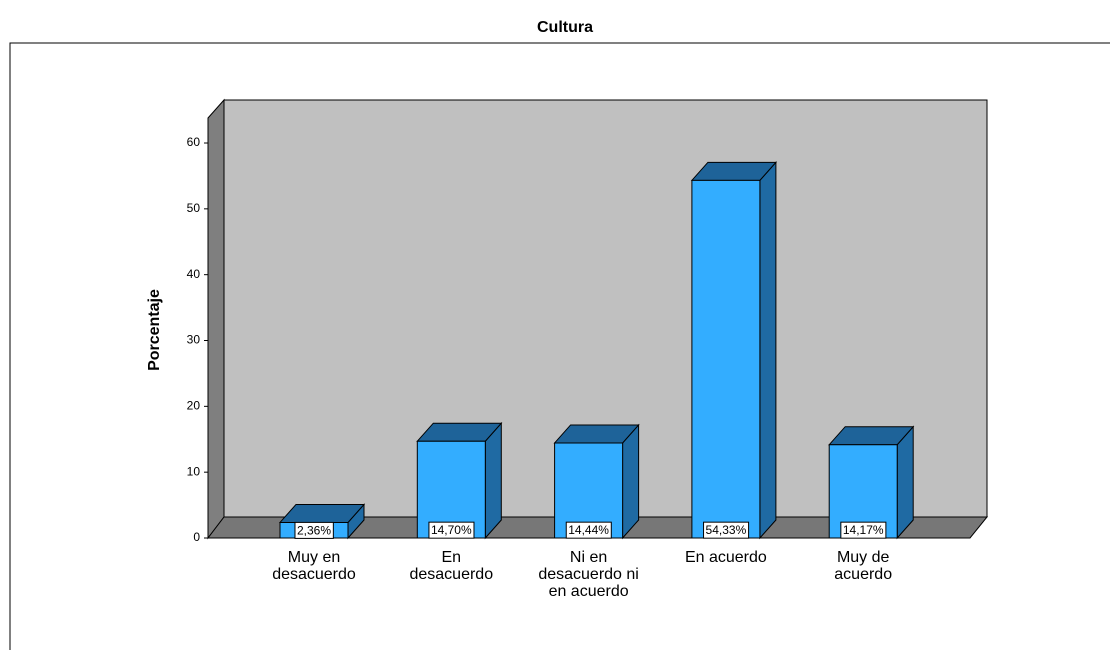 Image resolution: width=1110 pixels, height=650 pixels. What do you see at coordinates (154, 330) in the screenshot?
I see `y-axis-label: Porcentaje` at bounding box center [154, 330].